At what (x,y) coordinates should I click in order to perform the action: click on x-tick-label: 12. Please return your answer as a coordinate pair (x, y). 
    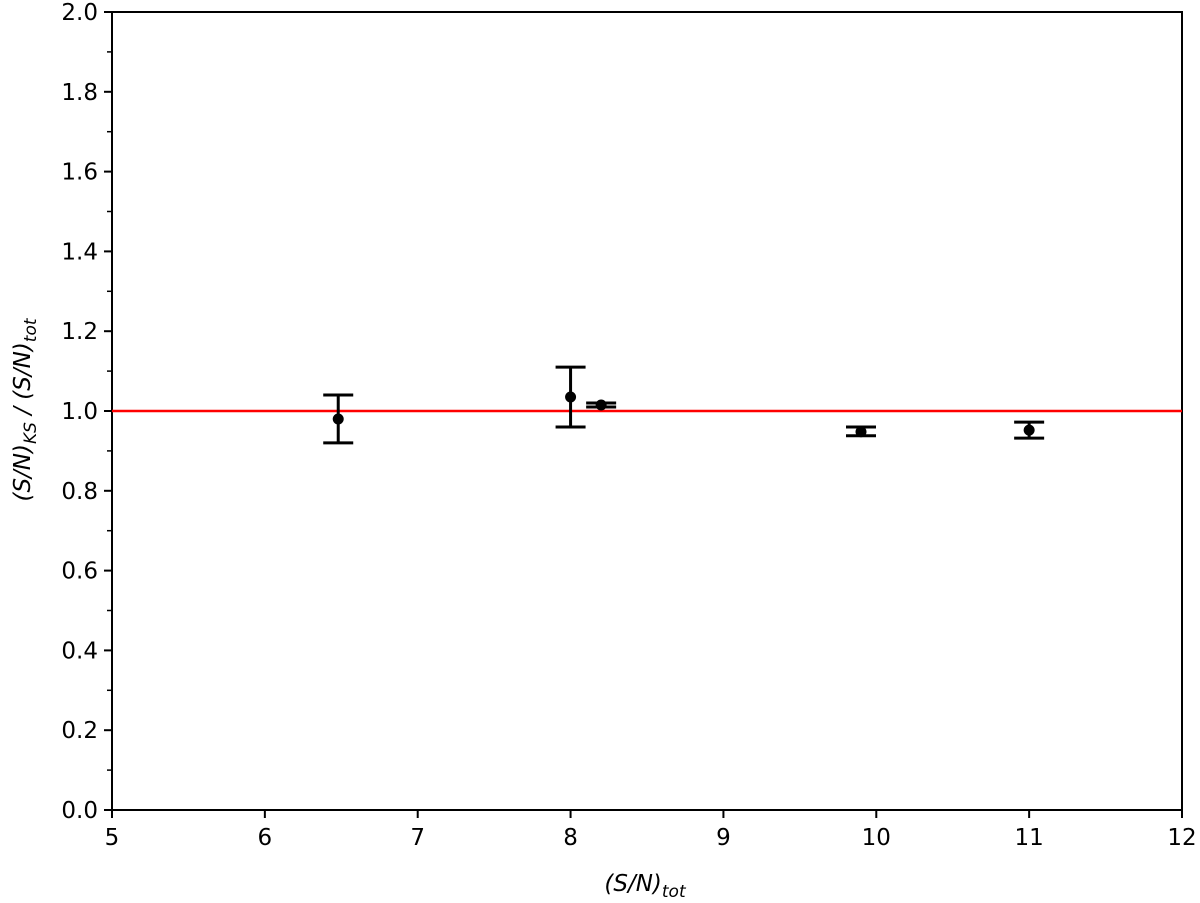
    Looking at the image, I should click on (1181, 838).